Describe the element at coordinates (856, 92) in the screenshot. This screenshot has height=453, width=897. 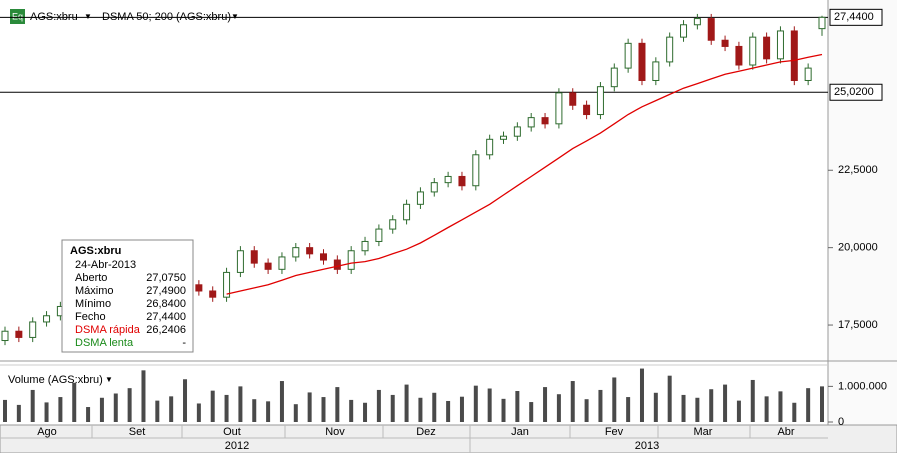
I see `price-label-box` at that location.